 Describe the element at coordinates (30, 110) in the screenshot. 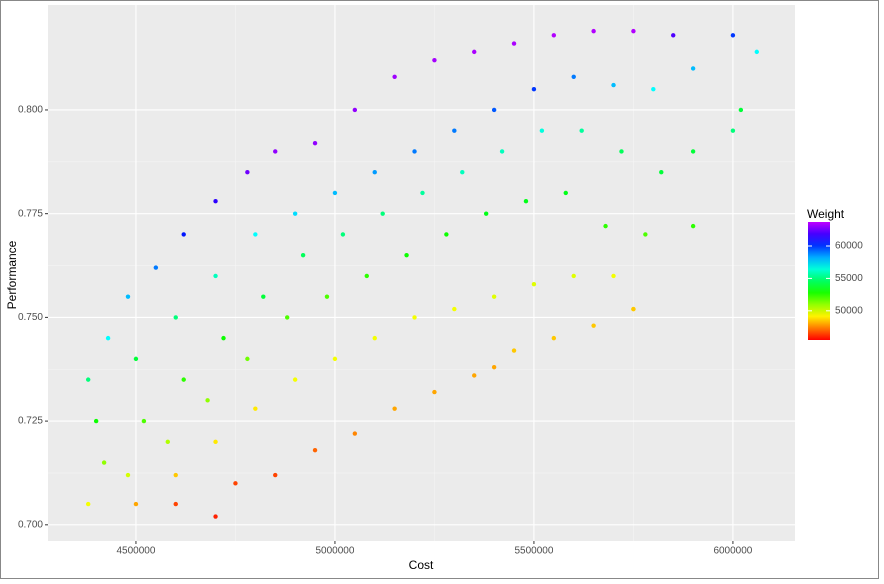

I see `y-tick-label: 0.800` at that location.